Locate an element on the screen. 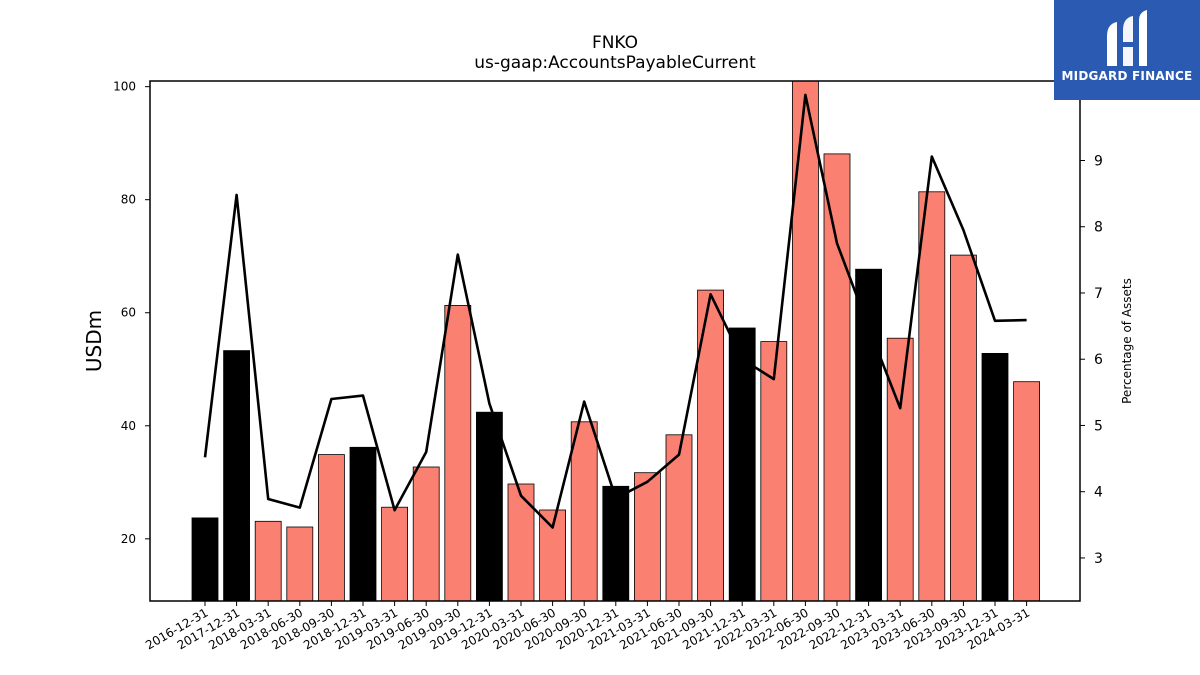 The height and width of the screenshot is (675, 1200). chart-subtitle: us-gaap:AccountsPayableCurrent is located at coordinates (615, 63).